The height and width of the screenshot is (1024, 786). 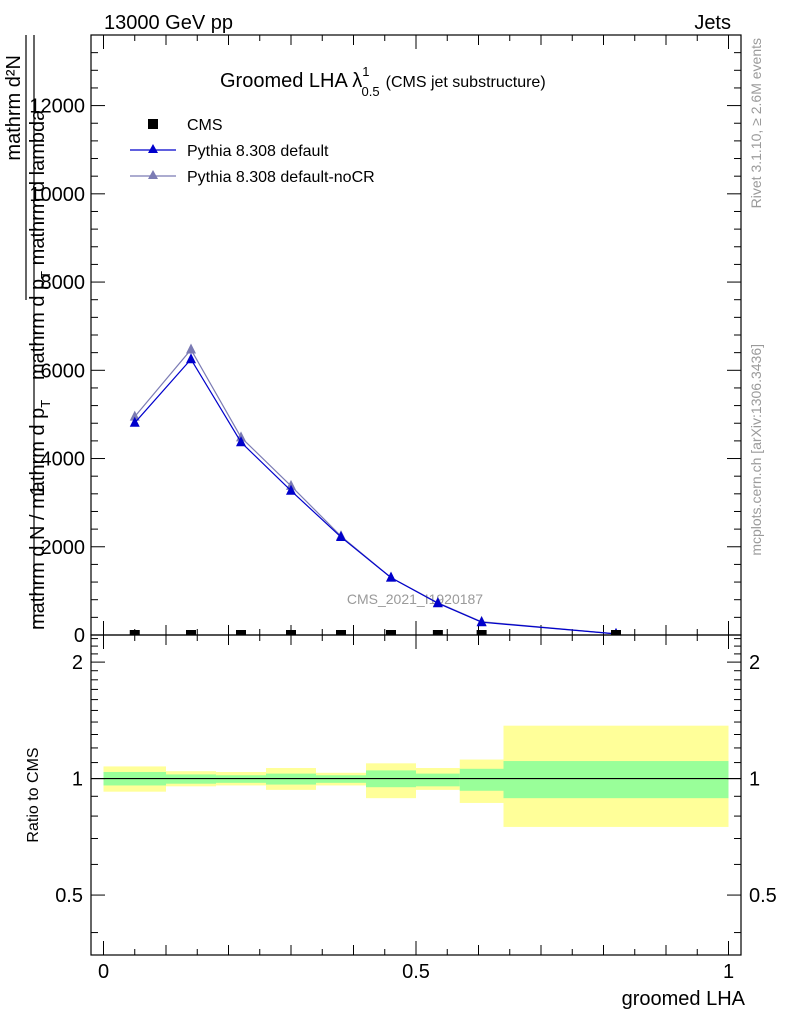 I want to click on legend-default-label: Pythia 8.308 default, so click(x=258, y=151).